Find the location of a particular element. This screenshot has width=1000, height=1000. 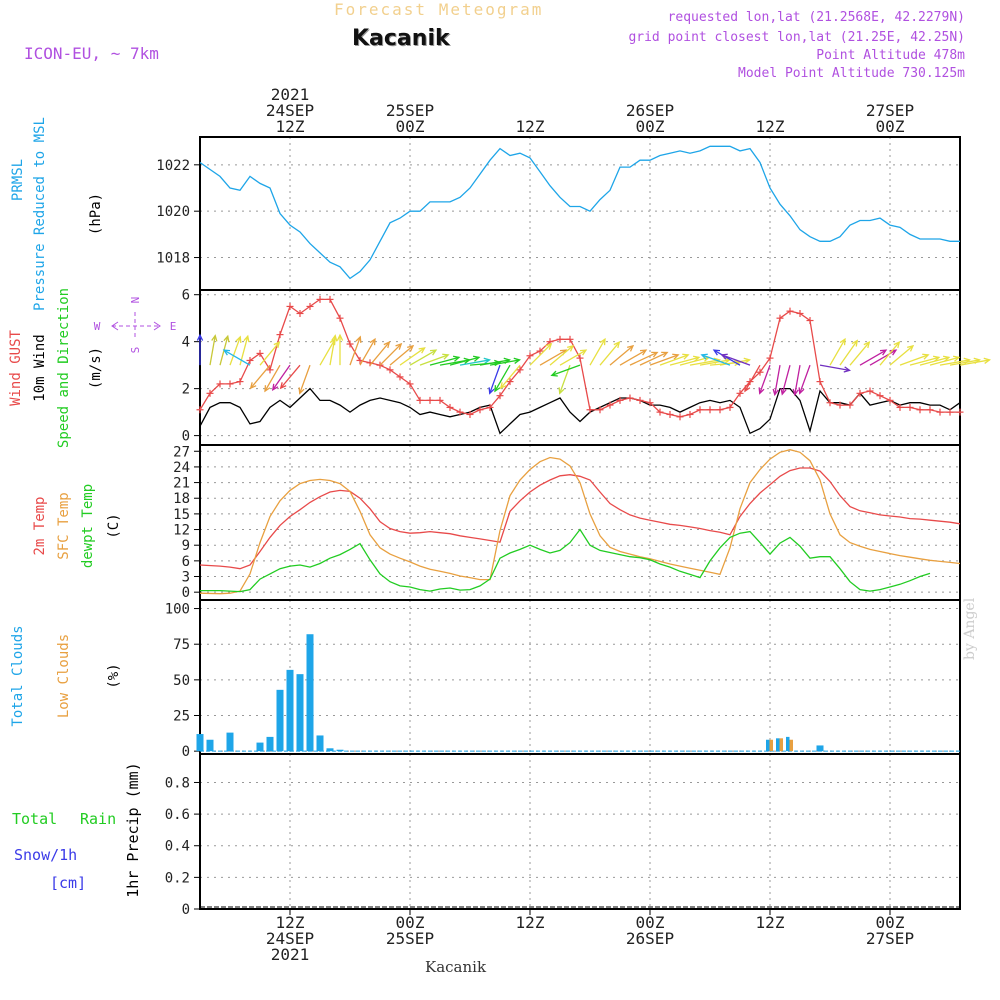

time-label-bottom: 24SEP is located at coordinates (290, 938).